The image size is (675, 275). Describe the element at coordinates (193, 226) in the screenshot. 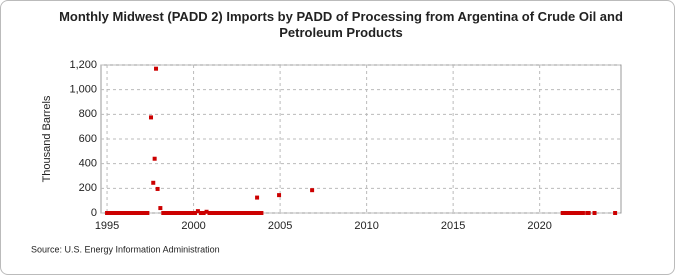

I see `x-tick-label: 2000` at that location.